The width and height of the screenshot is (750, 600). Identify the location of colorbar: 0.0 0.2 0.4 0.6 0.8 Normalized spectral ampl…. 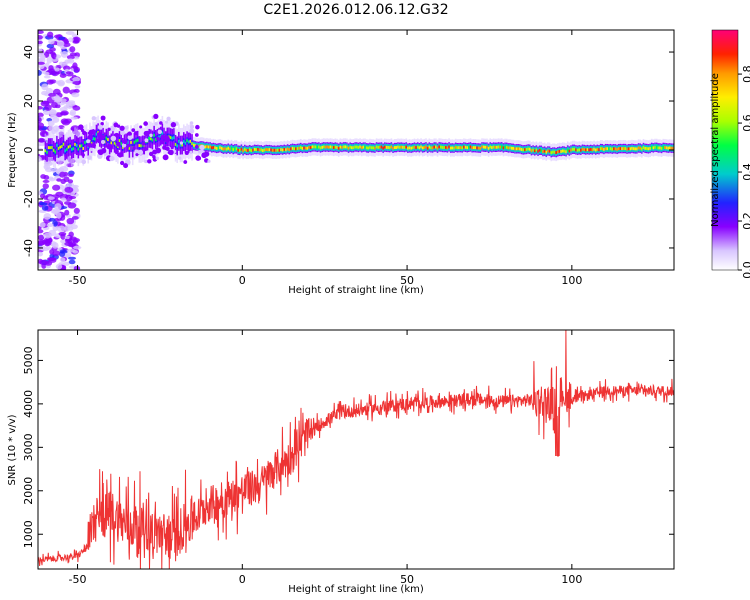
(730, 154).